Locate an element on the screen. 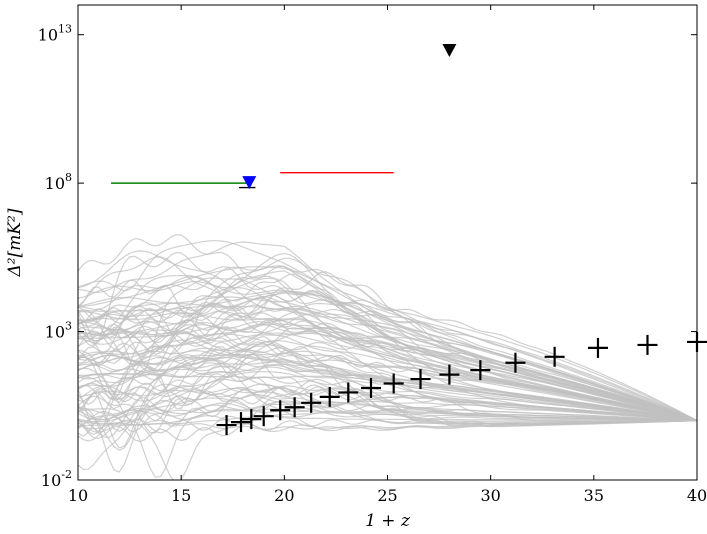 This screenshot has width=707, height=534. sensitivity-points-layer is located at coordinates (461, 383).